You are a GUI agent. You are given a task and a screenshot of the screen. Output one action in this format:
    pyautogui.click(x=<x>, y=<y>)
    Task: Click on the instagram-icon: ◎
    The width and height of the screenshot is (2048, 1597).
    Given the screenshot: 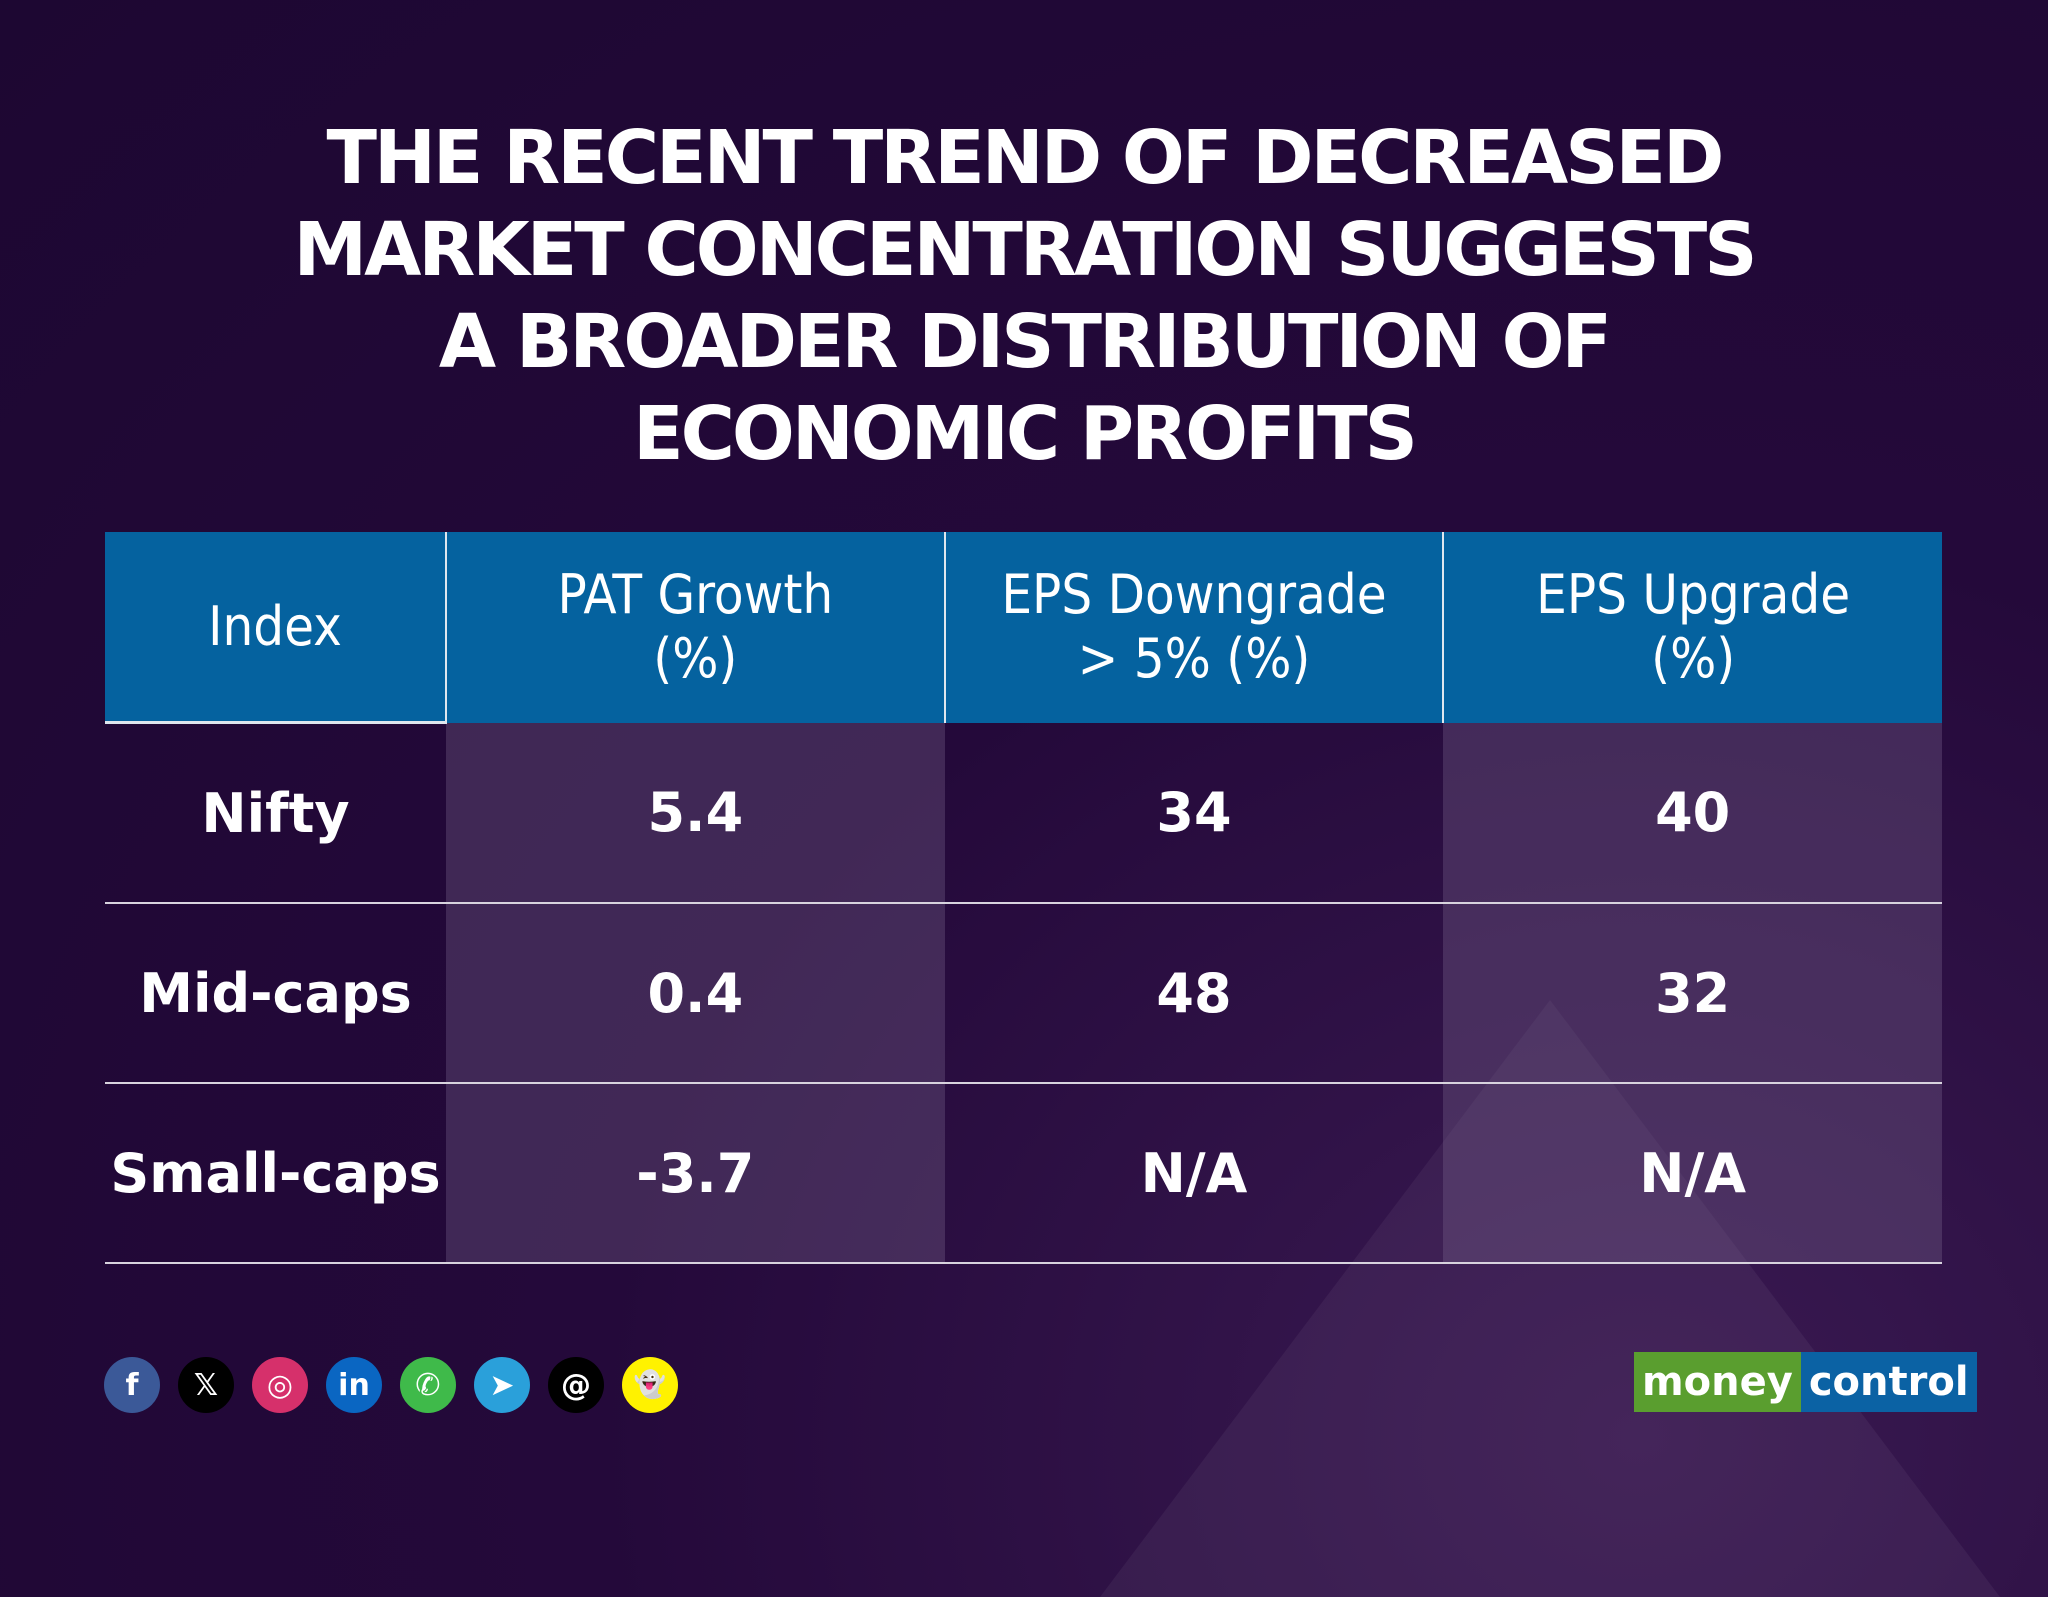 What is the action you would take?
    pyautogui.click(x=280, y=1385)
    